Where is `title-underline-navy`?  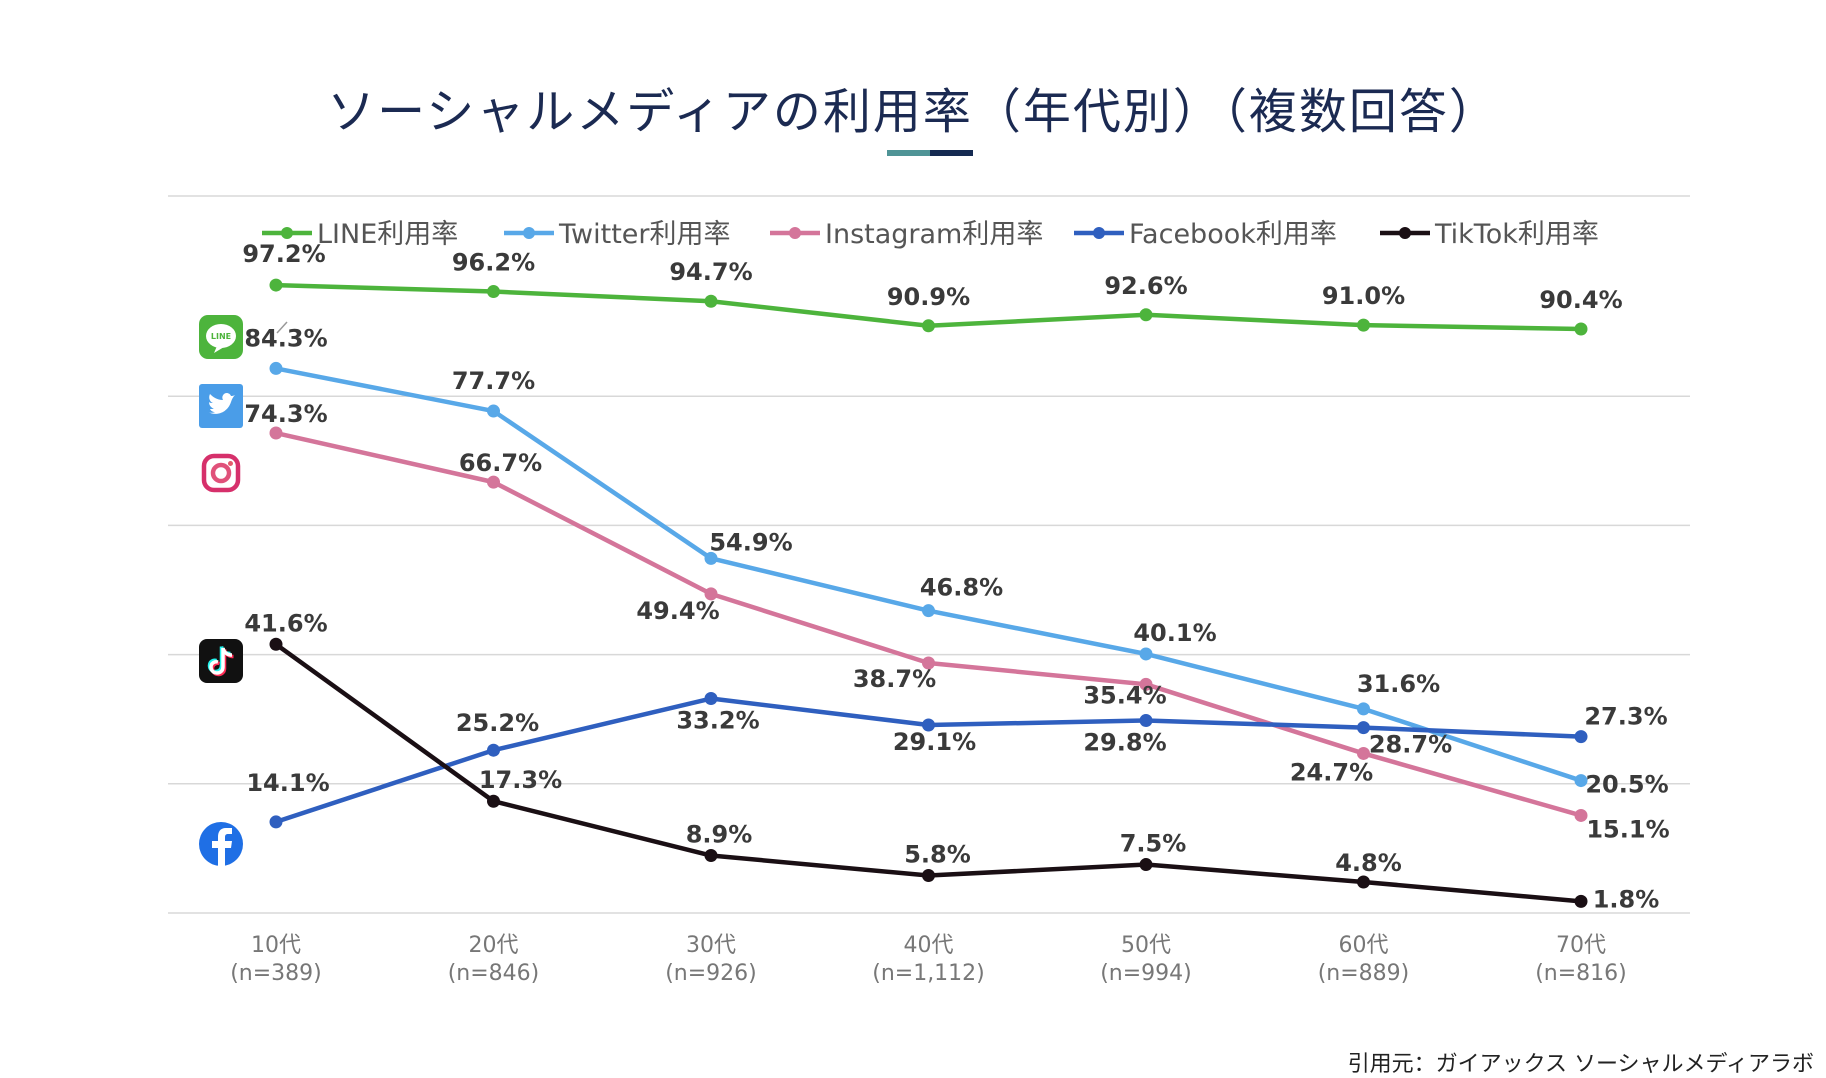
title-underline-navy is located at coordinates (951, 153).